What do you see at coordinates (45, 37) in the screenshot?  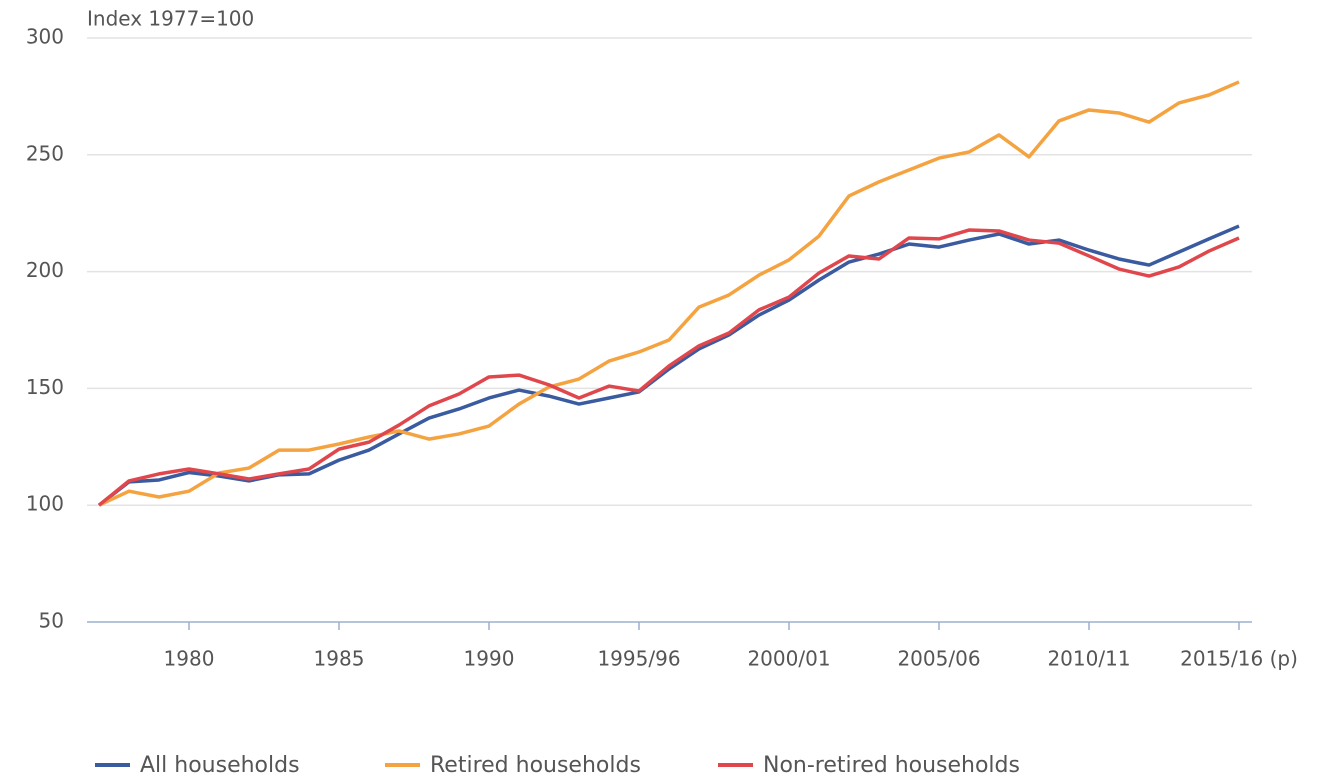 I see `y-tick-label: 300` at bounding box center [45, 37].